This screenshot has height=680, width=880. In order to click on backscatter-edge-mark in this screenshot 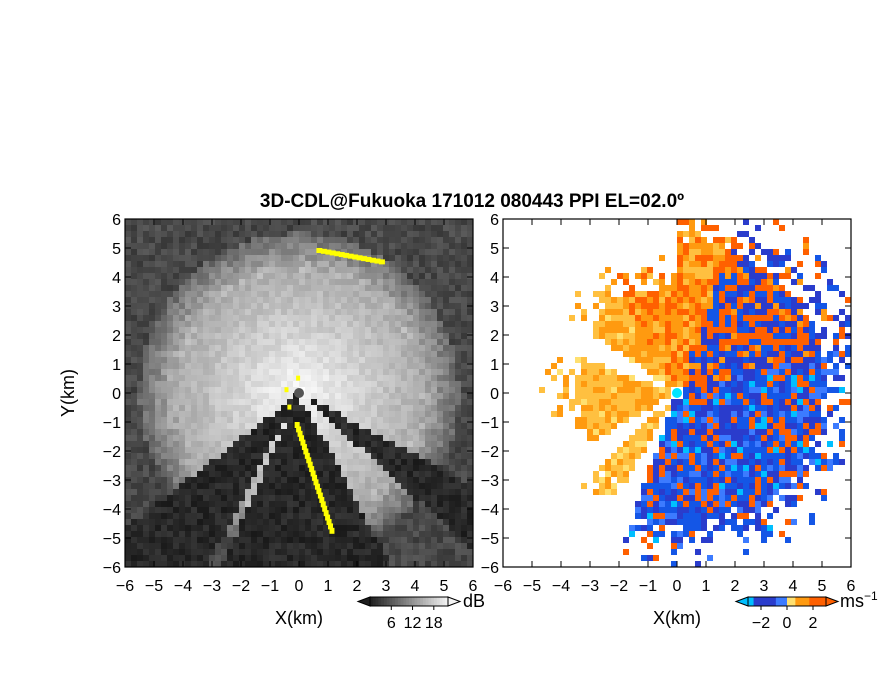, I will do `click(326, 513)`.